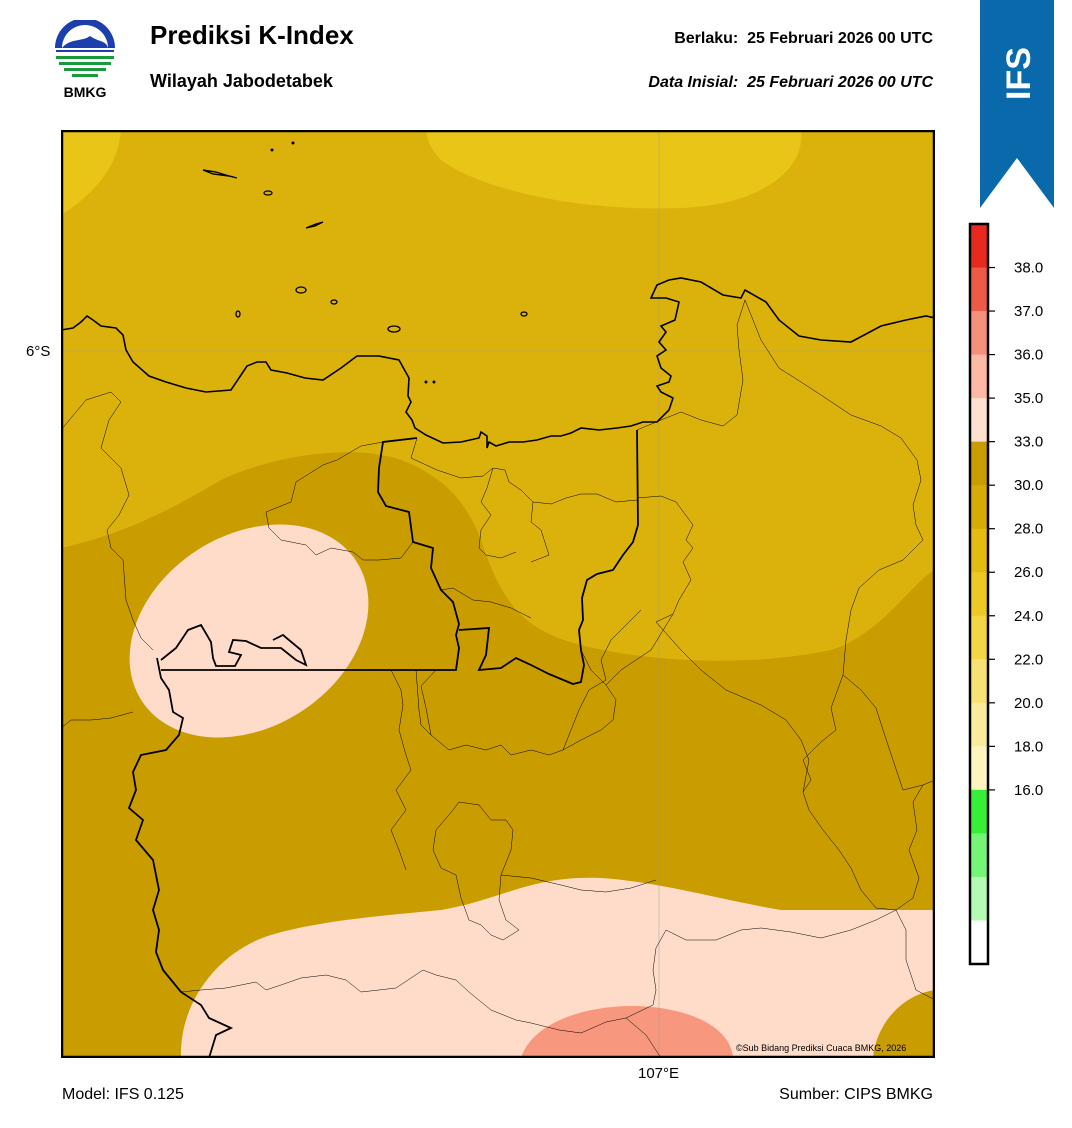 The image size is (1072, 1128). Describe the element at coordinates (1028, 398) in the screenshot. I see `colorbar-tick-label: 35.0` at that location.